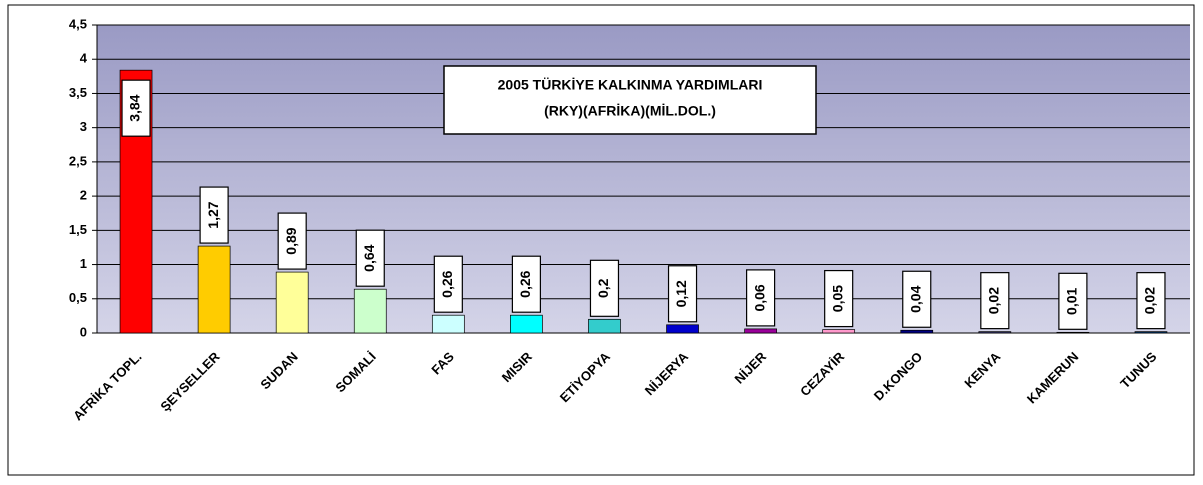 The image size is (1203, 485). I want to click on data-label: 0,64, so click(369, 257).